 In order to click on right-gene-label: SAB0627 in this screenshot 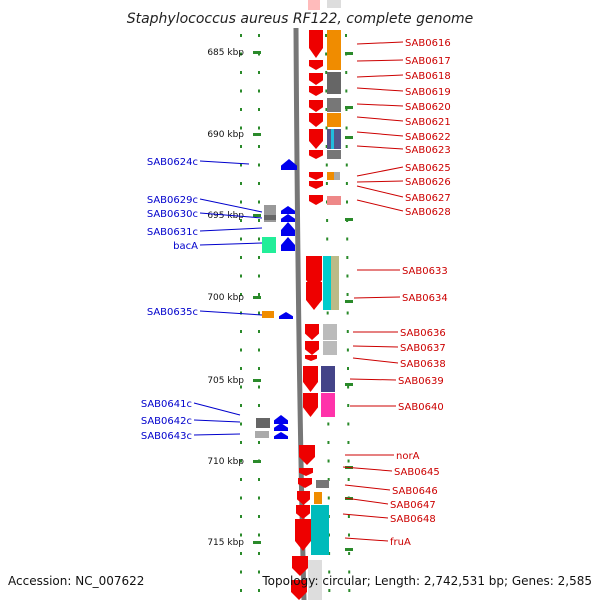, I will do `click(428, 198)`.